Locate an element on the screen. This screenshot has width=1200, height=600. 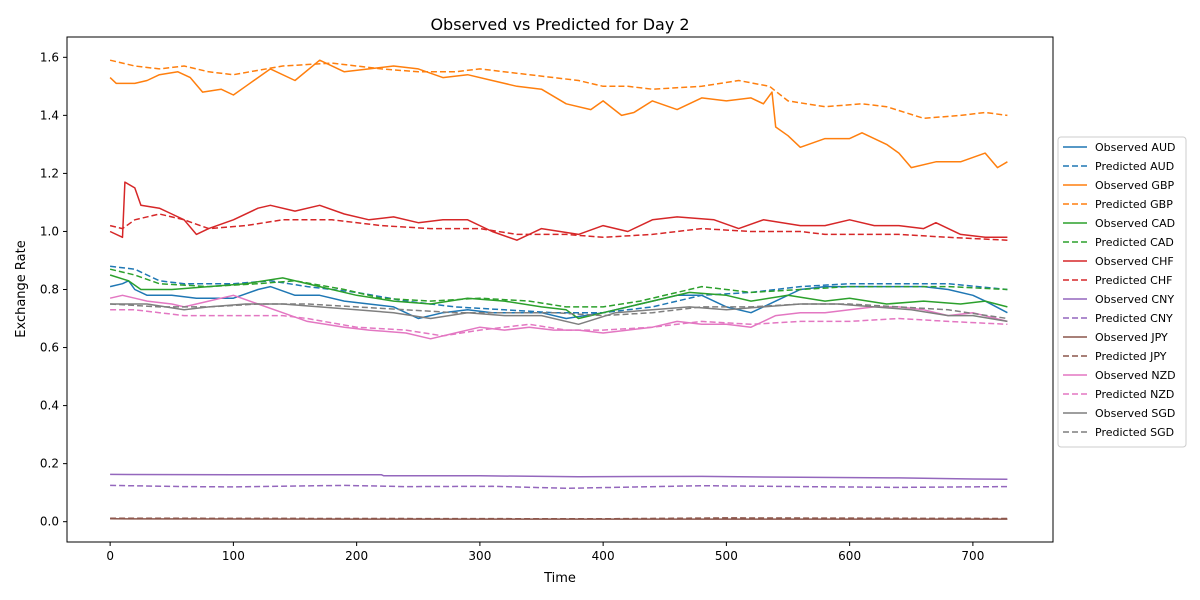
series-line-observed-cny is located at coordinates (559, 477).